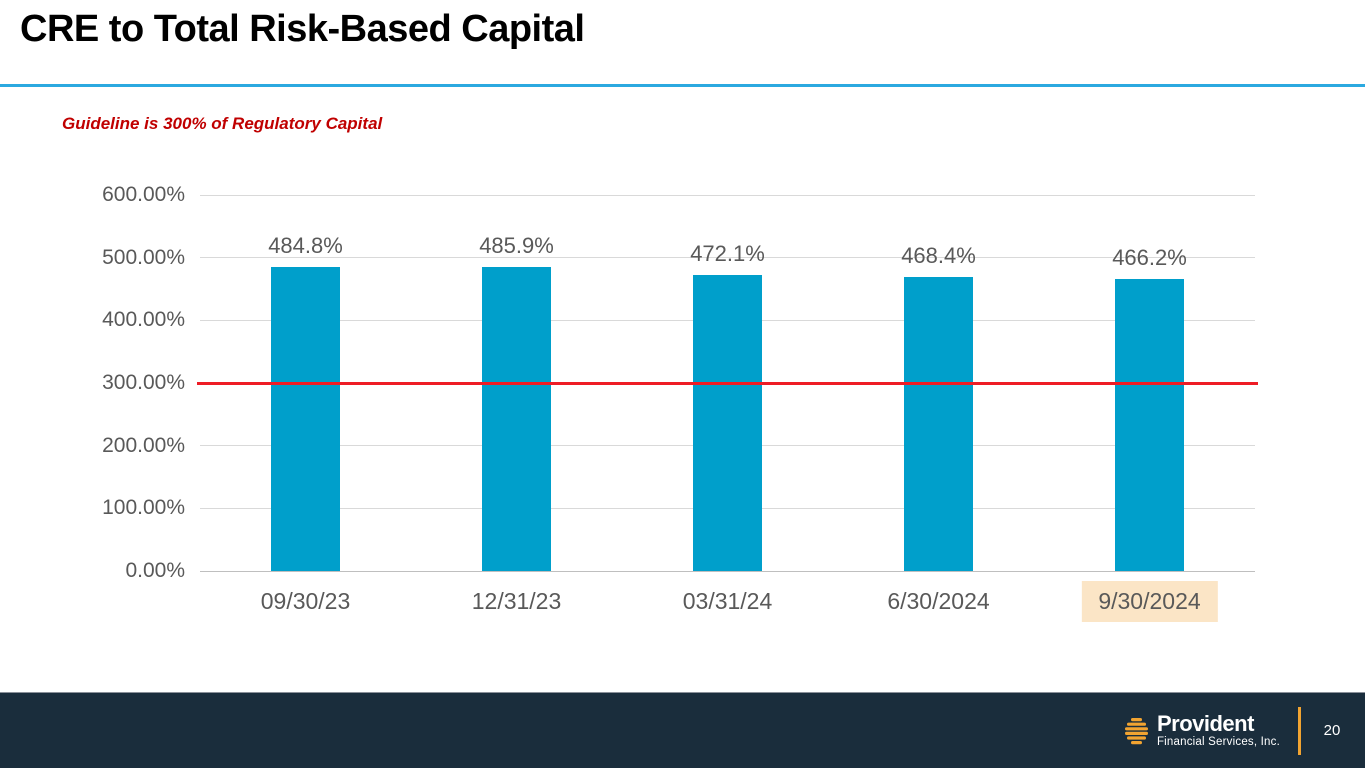  Describe the element at coordinates (143, 257) in the screenshot. I see `y-axis-tick: 500.00%` at that location.